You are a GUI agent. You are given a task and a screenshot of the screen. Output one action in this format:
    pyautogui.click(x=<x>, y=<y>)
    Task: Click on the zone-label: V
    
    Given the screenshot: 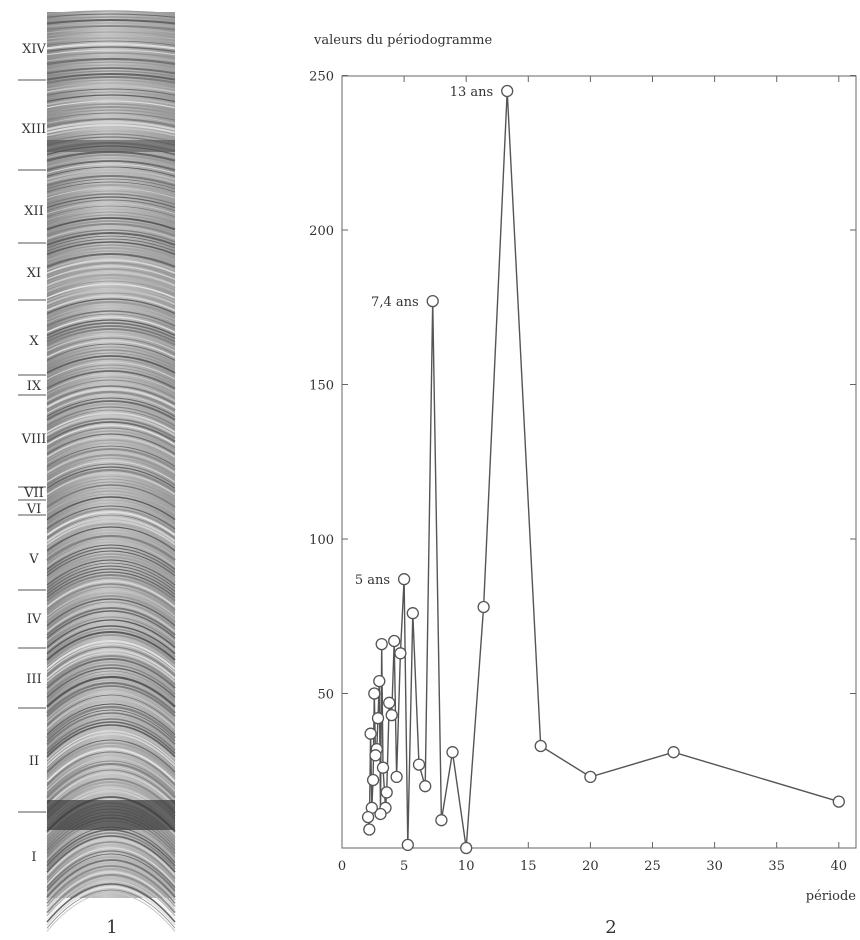 What is the action you would take?
    pyautogui.click(x=33, y=559)
    